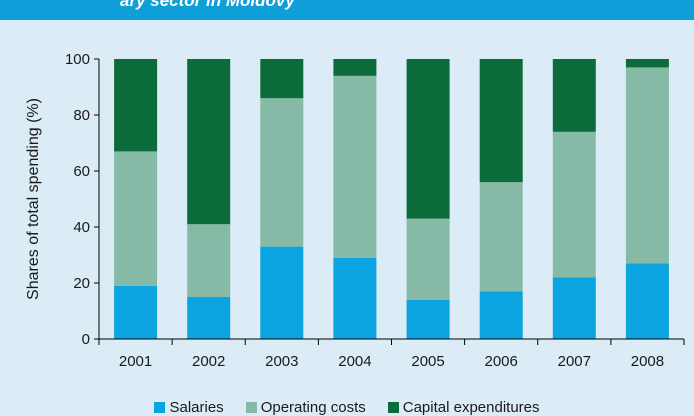  Describe the element at coordinates (574, 361) in the screenshot. I see `x-tick-label-2007: 2007` at that location.